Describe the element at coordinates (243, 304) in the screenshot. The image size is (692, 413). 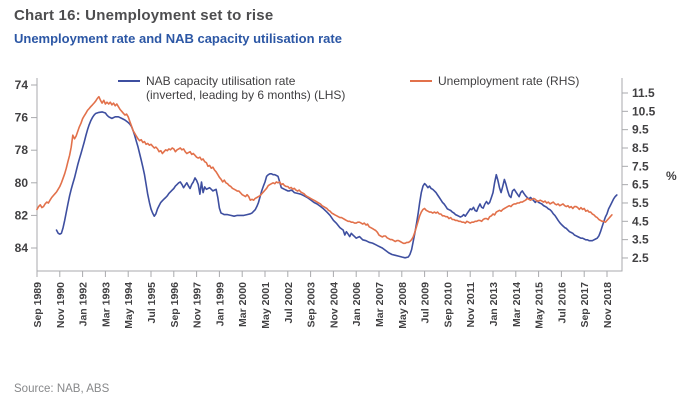
I see `x-axis-tick-label: Mar 2000` at that location.